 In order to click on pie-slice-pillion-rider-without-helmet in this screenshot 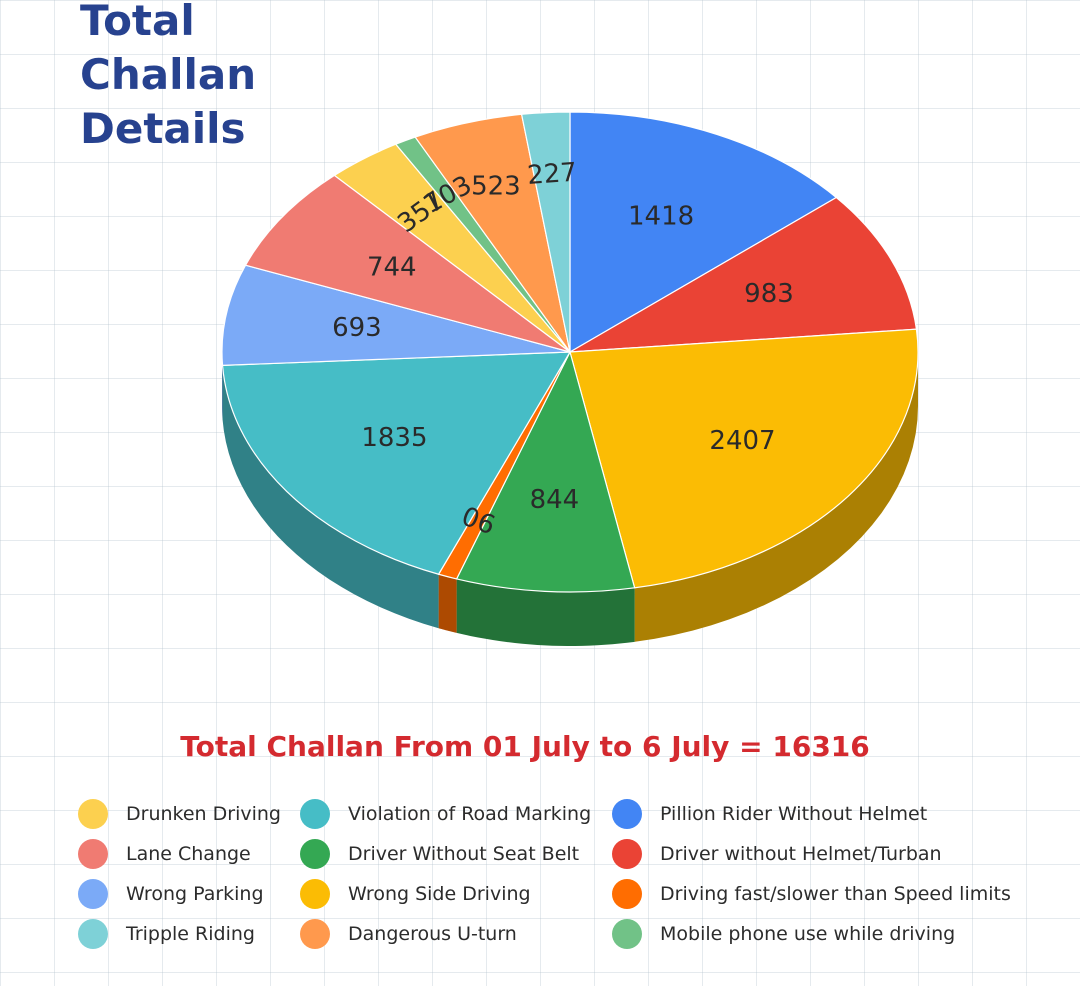, I will do `click(703, 232)`.